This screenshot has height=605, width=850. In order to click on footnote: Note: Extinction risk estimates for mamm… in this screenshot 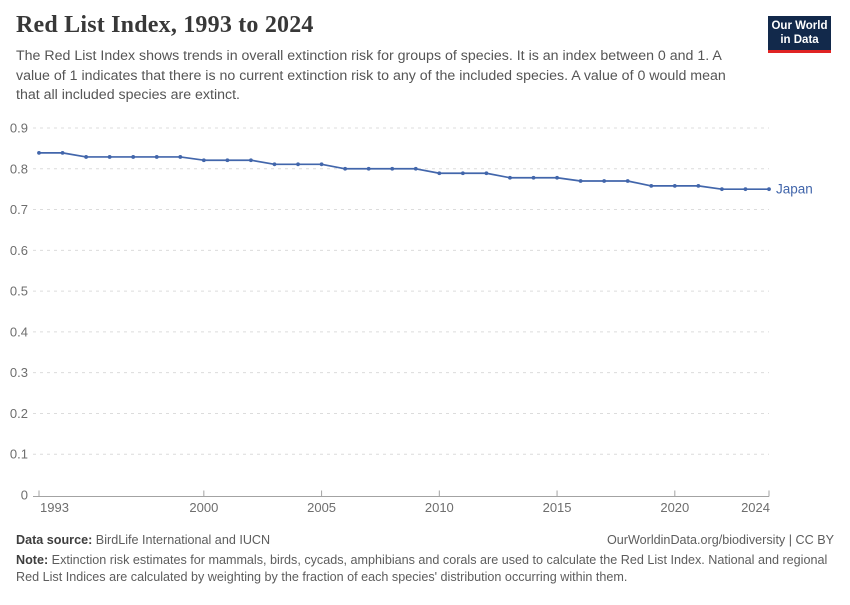, I will do `click(425, 569)`.